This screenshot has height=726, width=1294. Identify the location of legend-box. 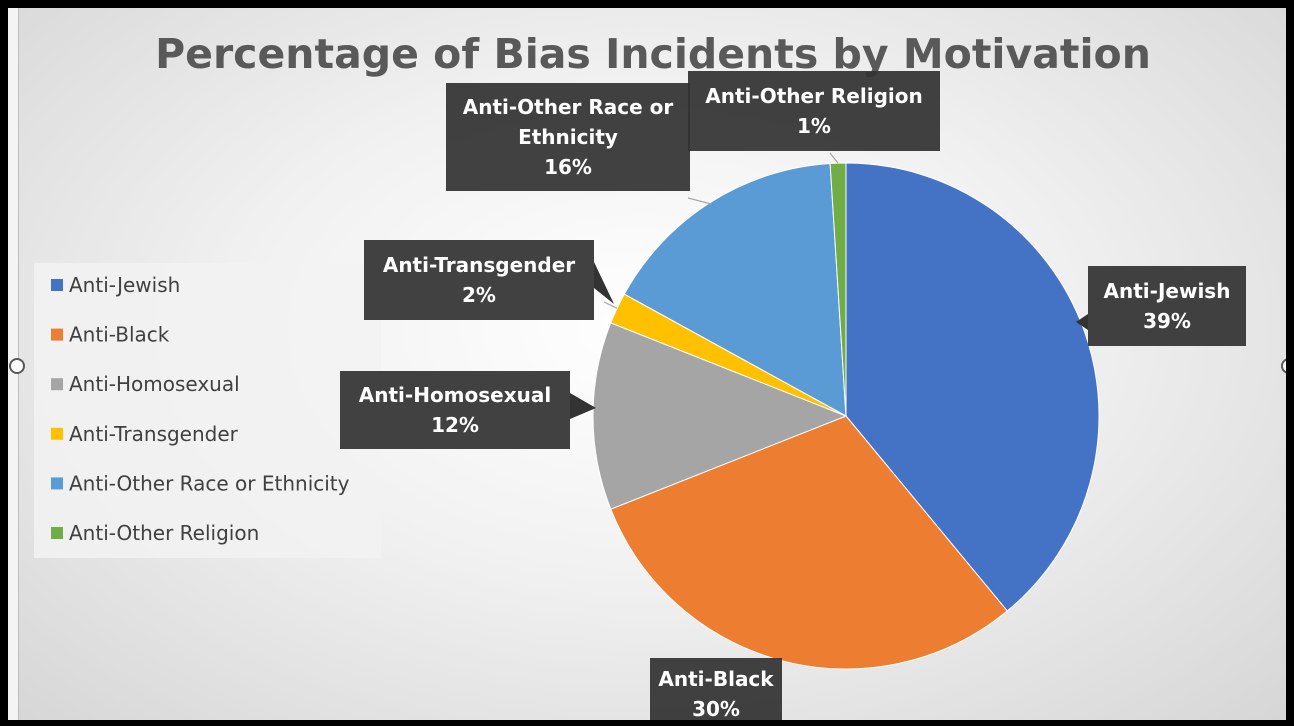
(207, 410).